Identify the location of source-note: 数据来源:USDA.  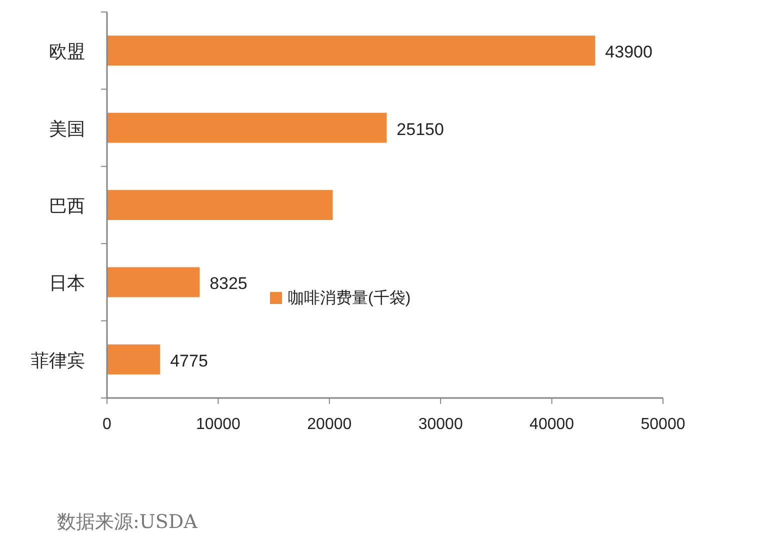
(127, 522).